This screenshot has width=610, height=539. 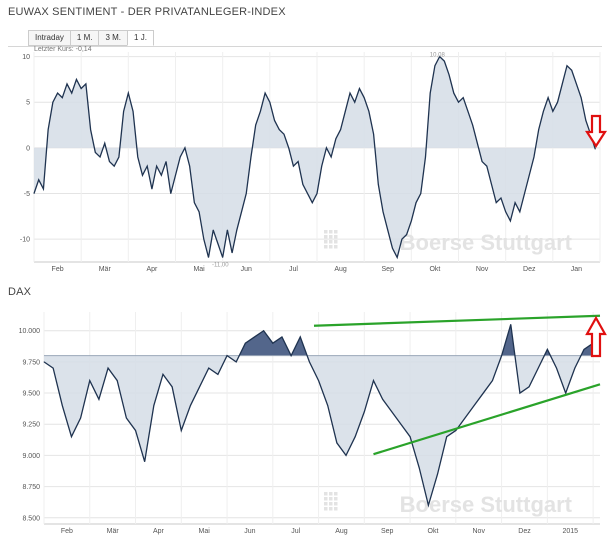 What do you see at coordinates (84, 38) in the screenshot?
I see `tab-1-month: 1 M.` at bounding box center [84, 38].